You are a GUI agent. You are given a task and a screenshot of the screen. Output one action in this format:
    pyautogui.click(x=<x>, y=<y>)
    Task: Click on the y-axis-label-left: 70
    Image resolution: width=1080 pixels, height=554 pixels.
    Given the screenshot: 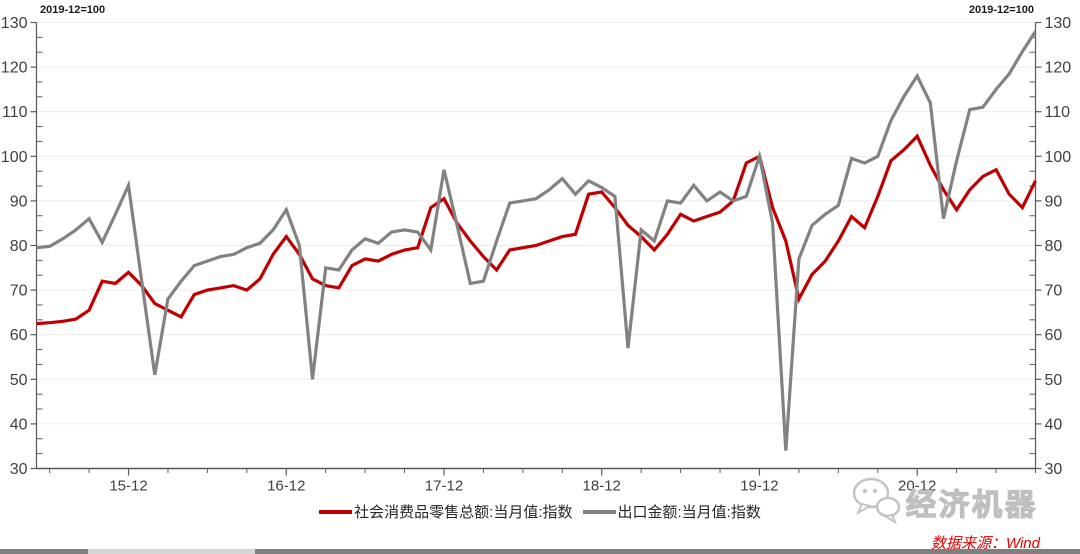 What is the action you would take?
    pyautogui.click(x=19, y=291)
    